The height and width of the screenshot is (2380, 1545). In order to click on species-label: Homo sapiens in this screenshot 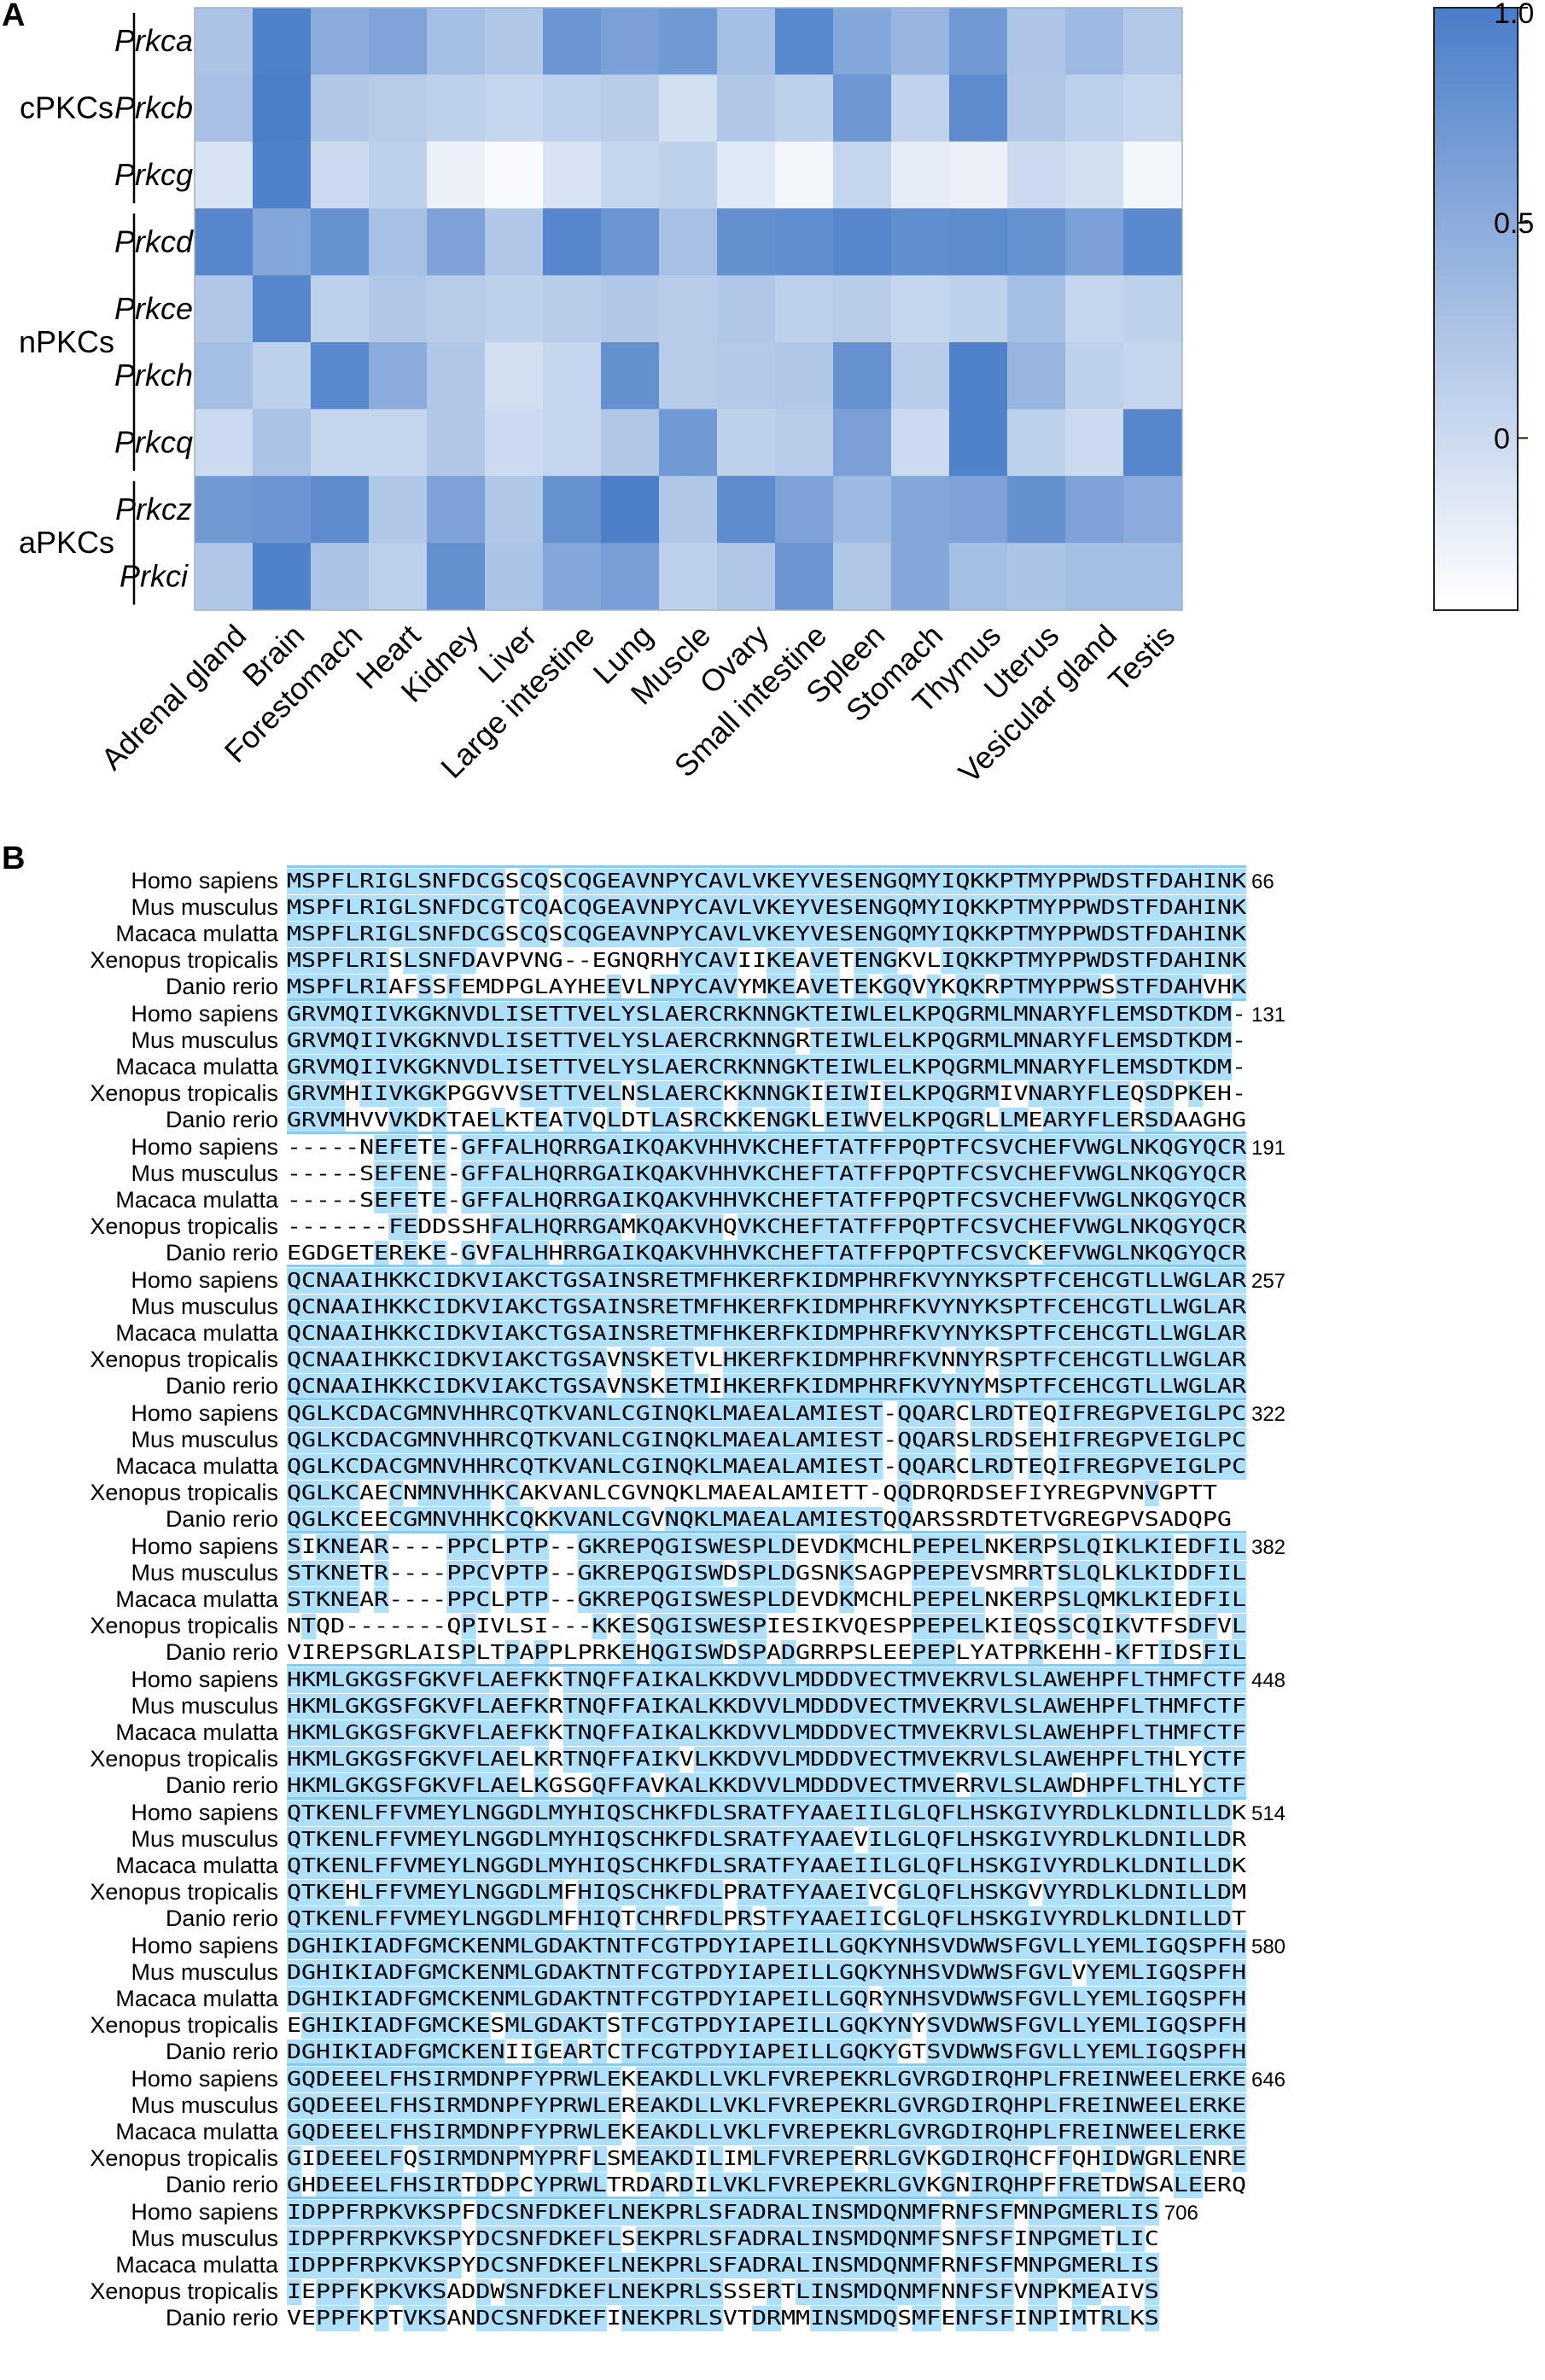, I will do `click(204, 1680)`.